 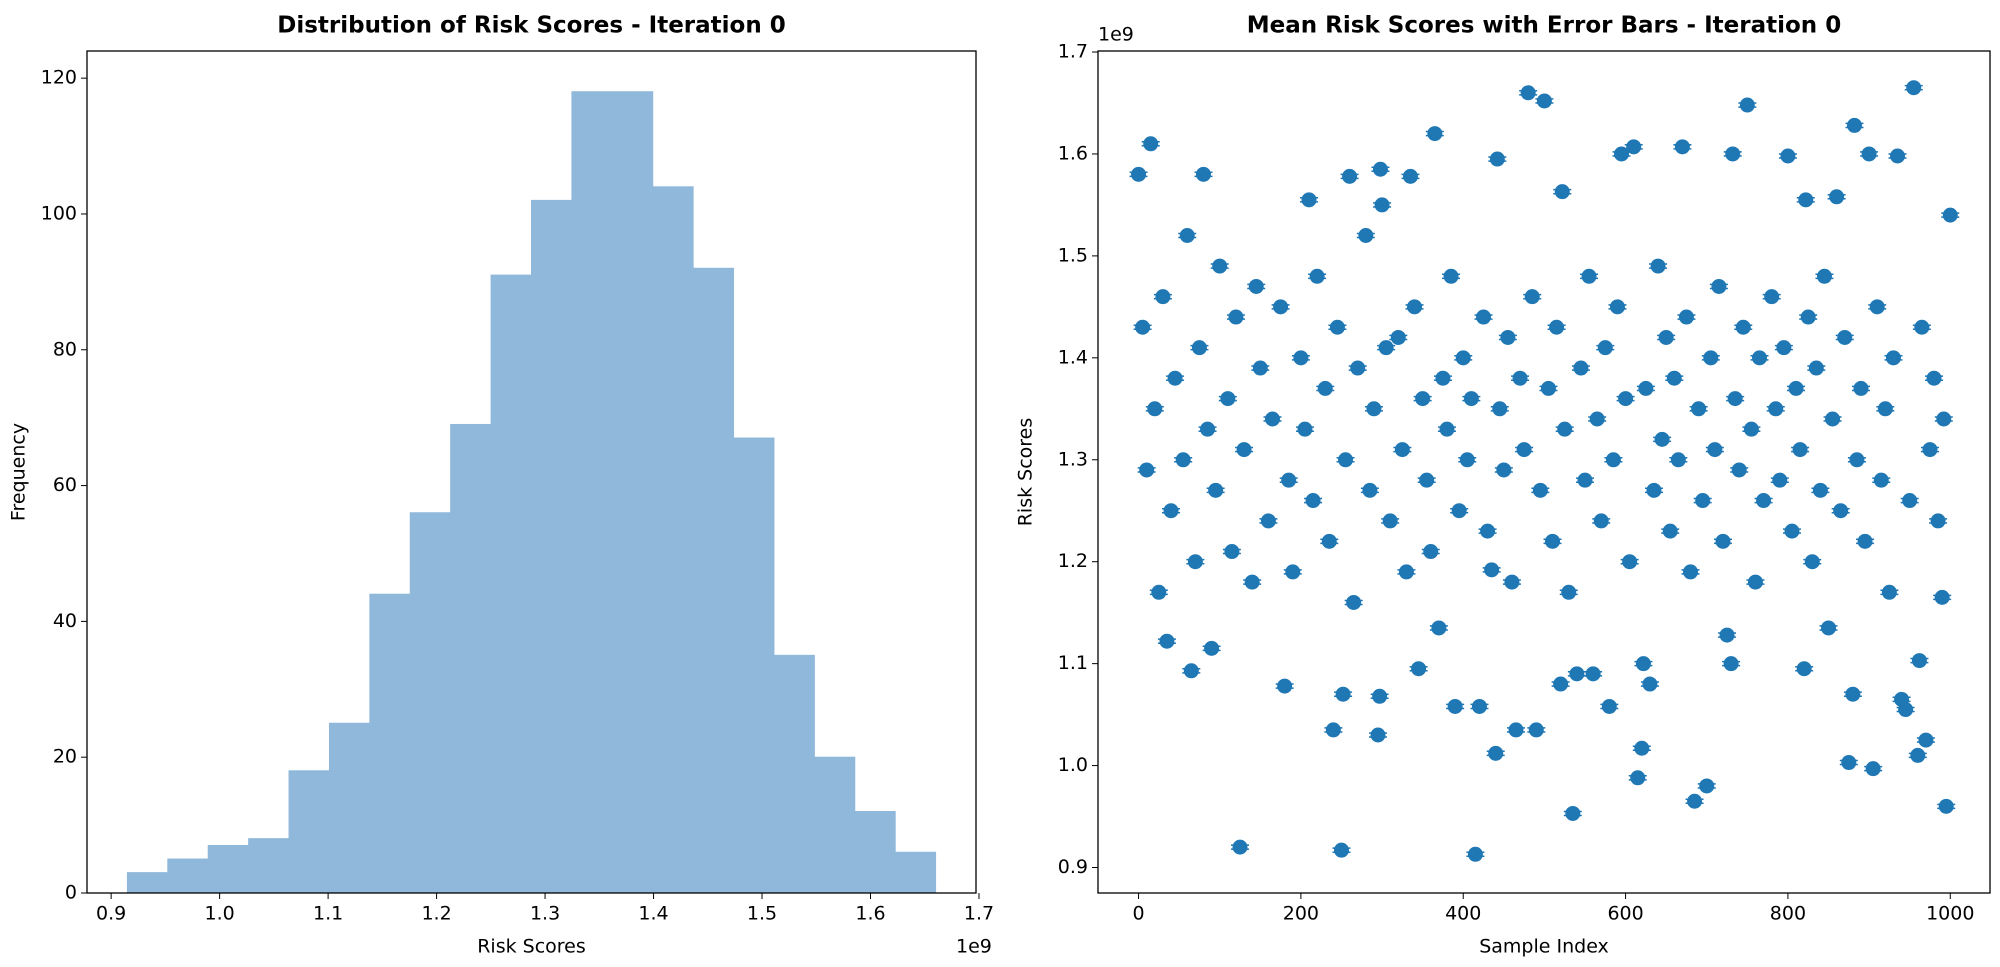 I want to click on x-tick-label: 1.4, so click(x=653, y=914).